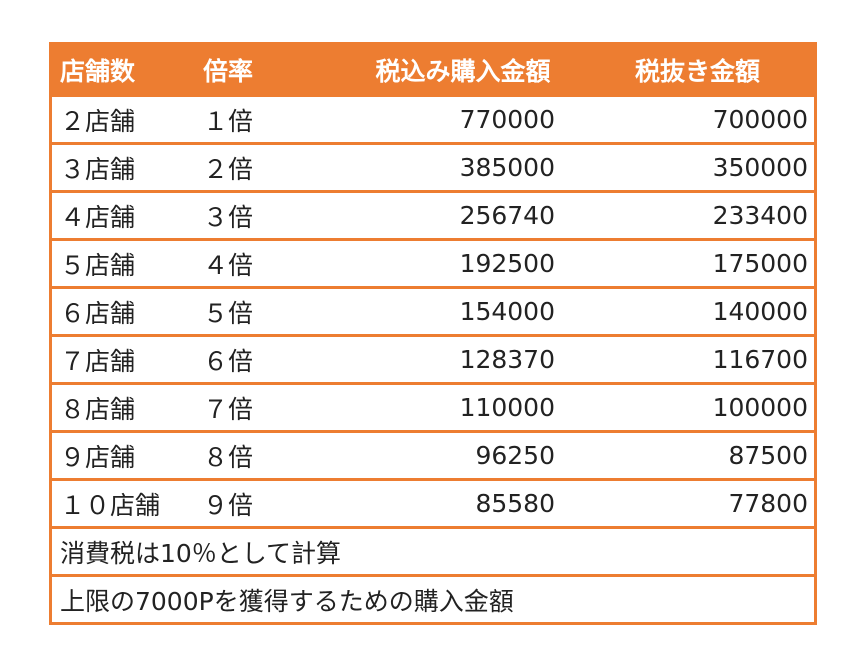  I want to click on table-row: ７店舗 ６倍 128370 116700, so click(433, 358).